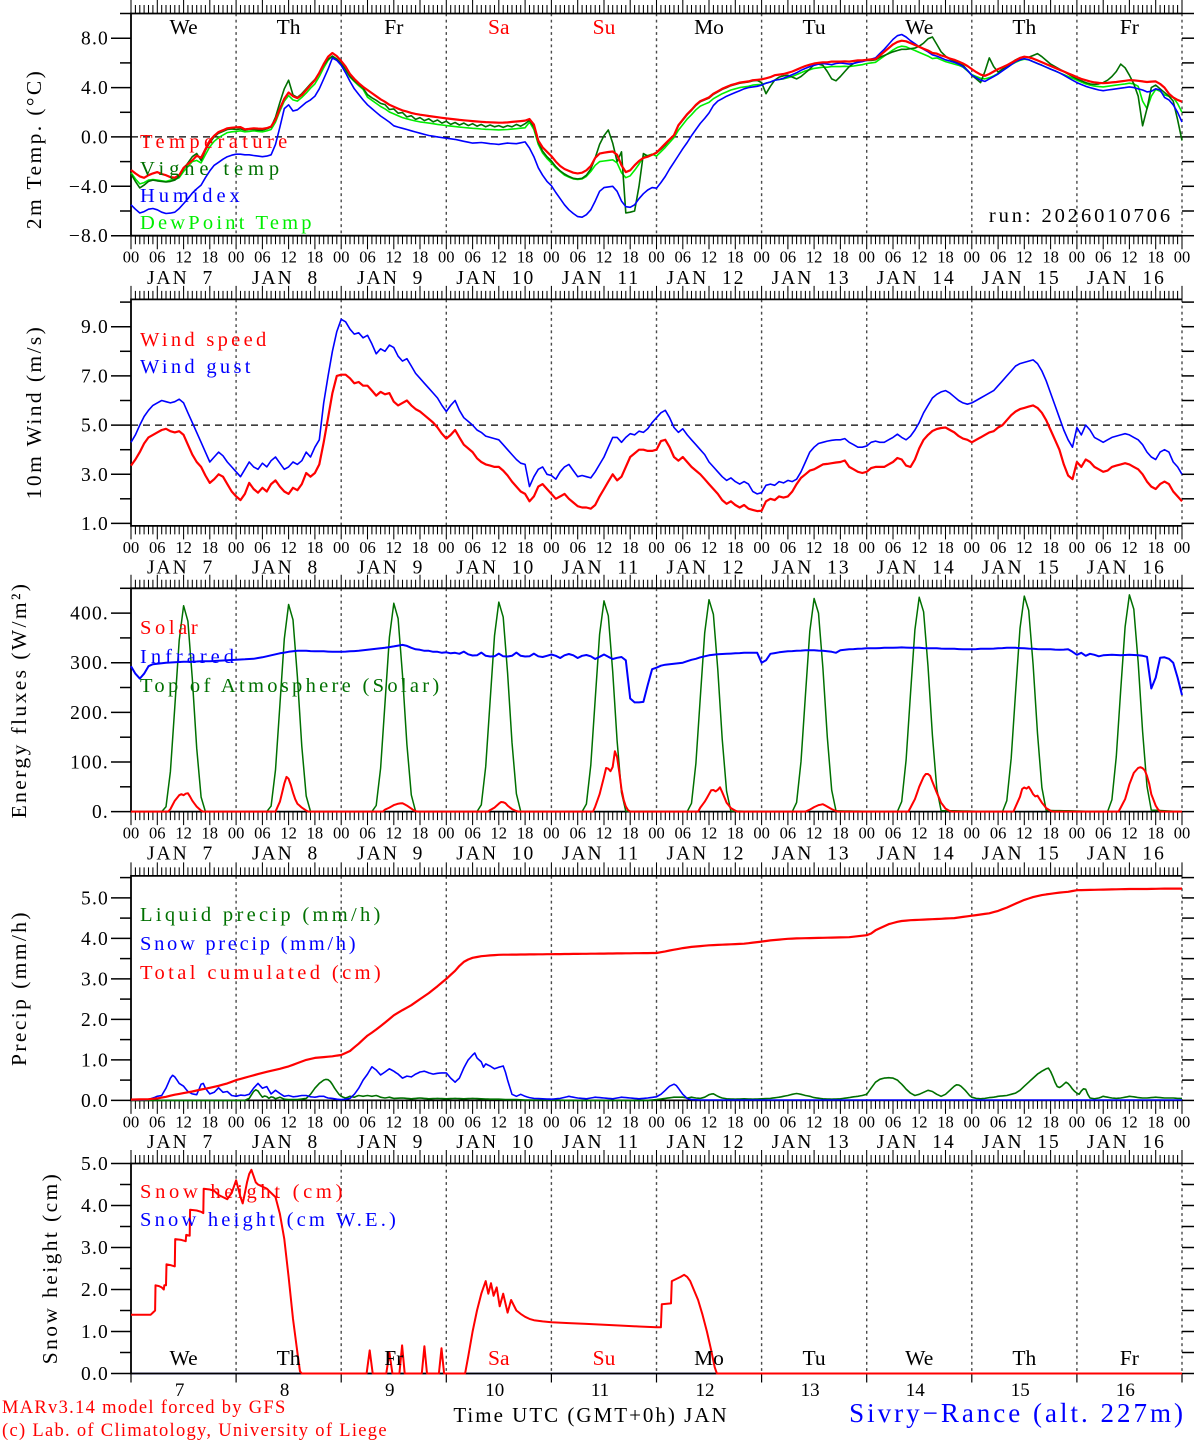  Describe the element at coordinates (495, 853) in the screenshot. I see `svg-text: JAN 10` at that location.